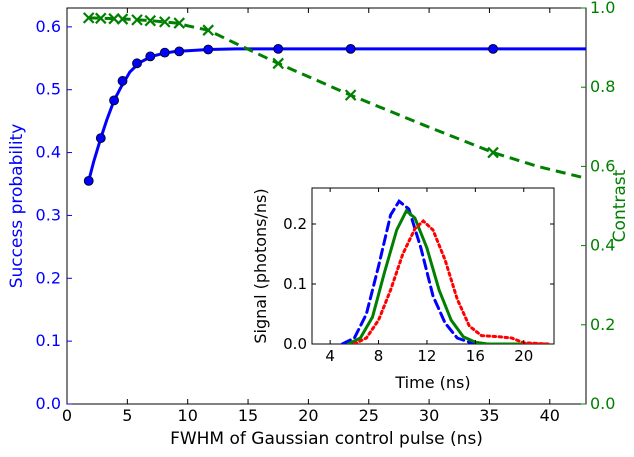 The width and height of the screenshot is (634, 457). Describe the element at coordinates (308, 415) in the screenshot. I see `x-tick-label: 20` at that location.